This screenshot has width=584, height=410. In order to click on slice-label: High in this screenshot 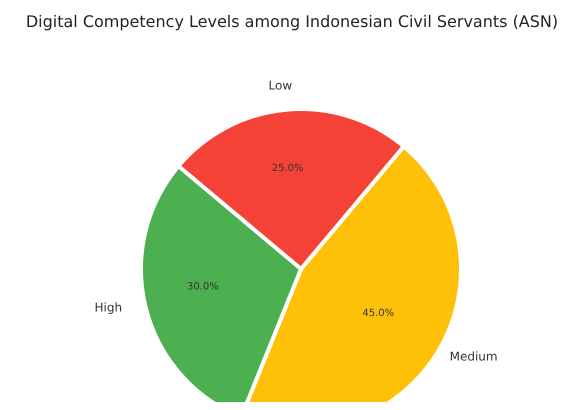, I will do `click(108, 307)`.